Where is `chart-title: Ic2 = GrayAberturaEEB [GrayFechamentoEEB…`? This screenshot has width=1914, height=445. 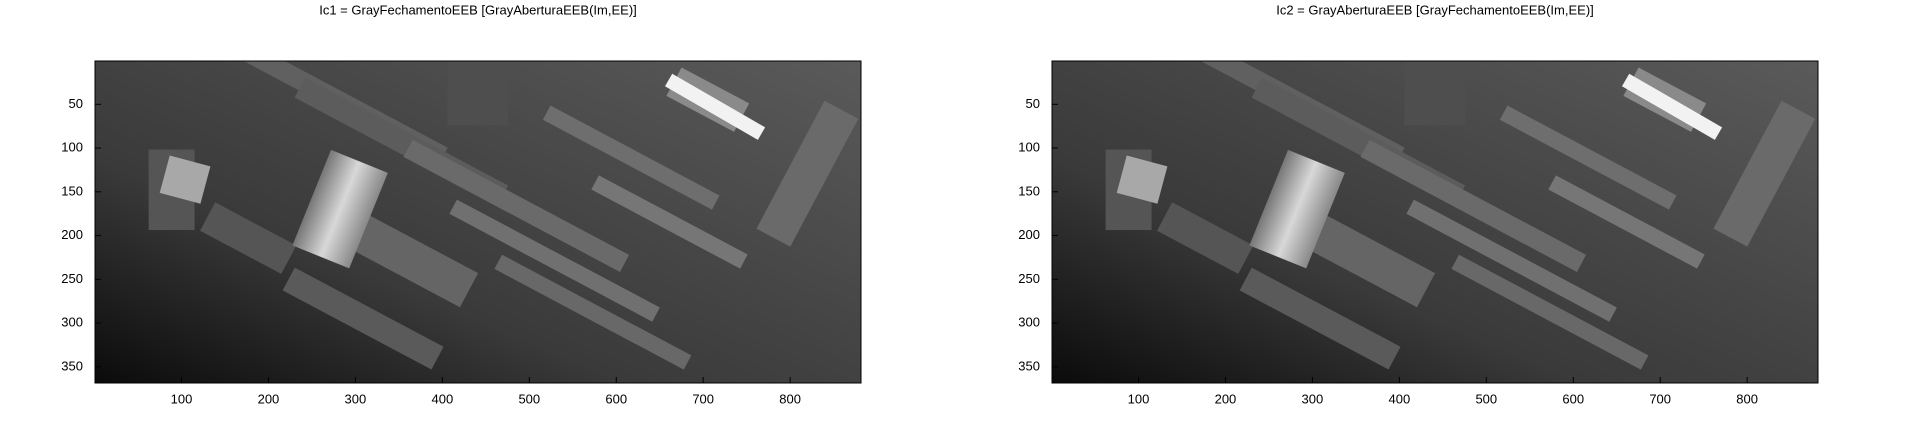 chart-title: Ic2 = GrayAberturaEEB [GrayFechamentoEEB… is located at coordinates (1435, 9).